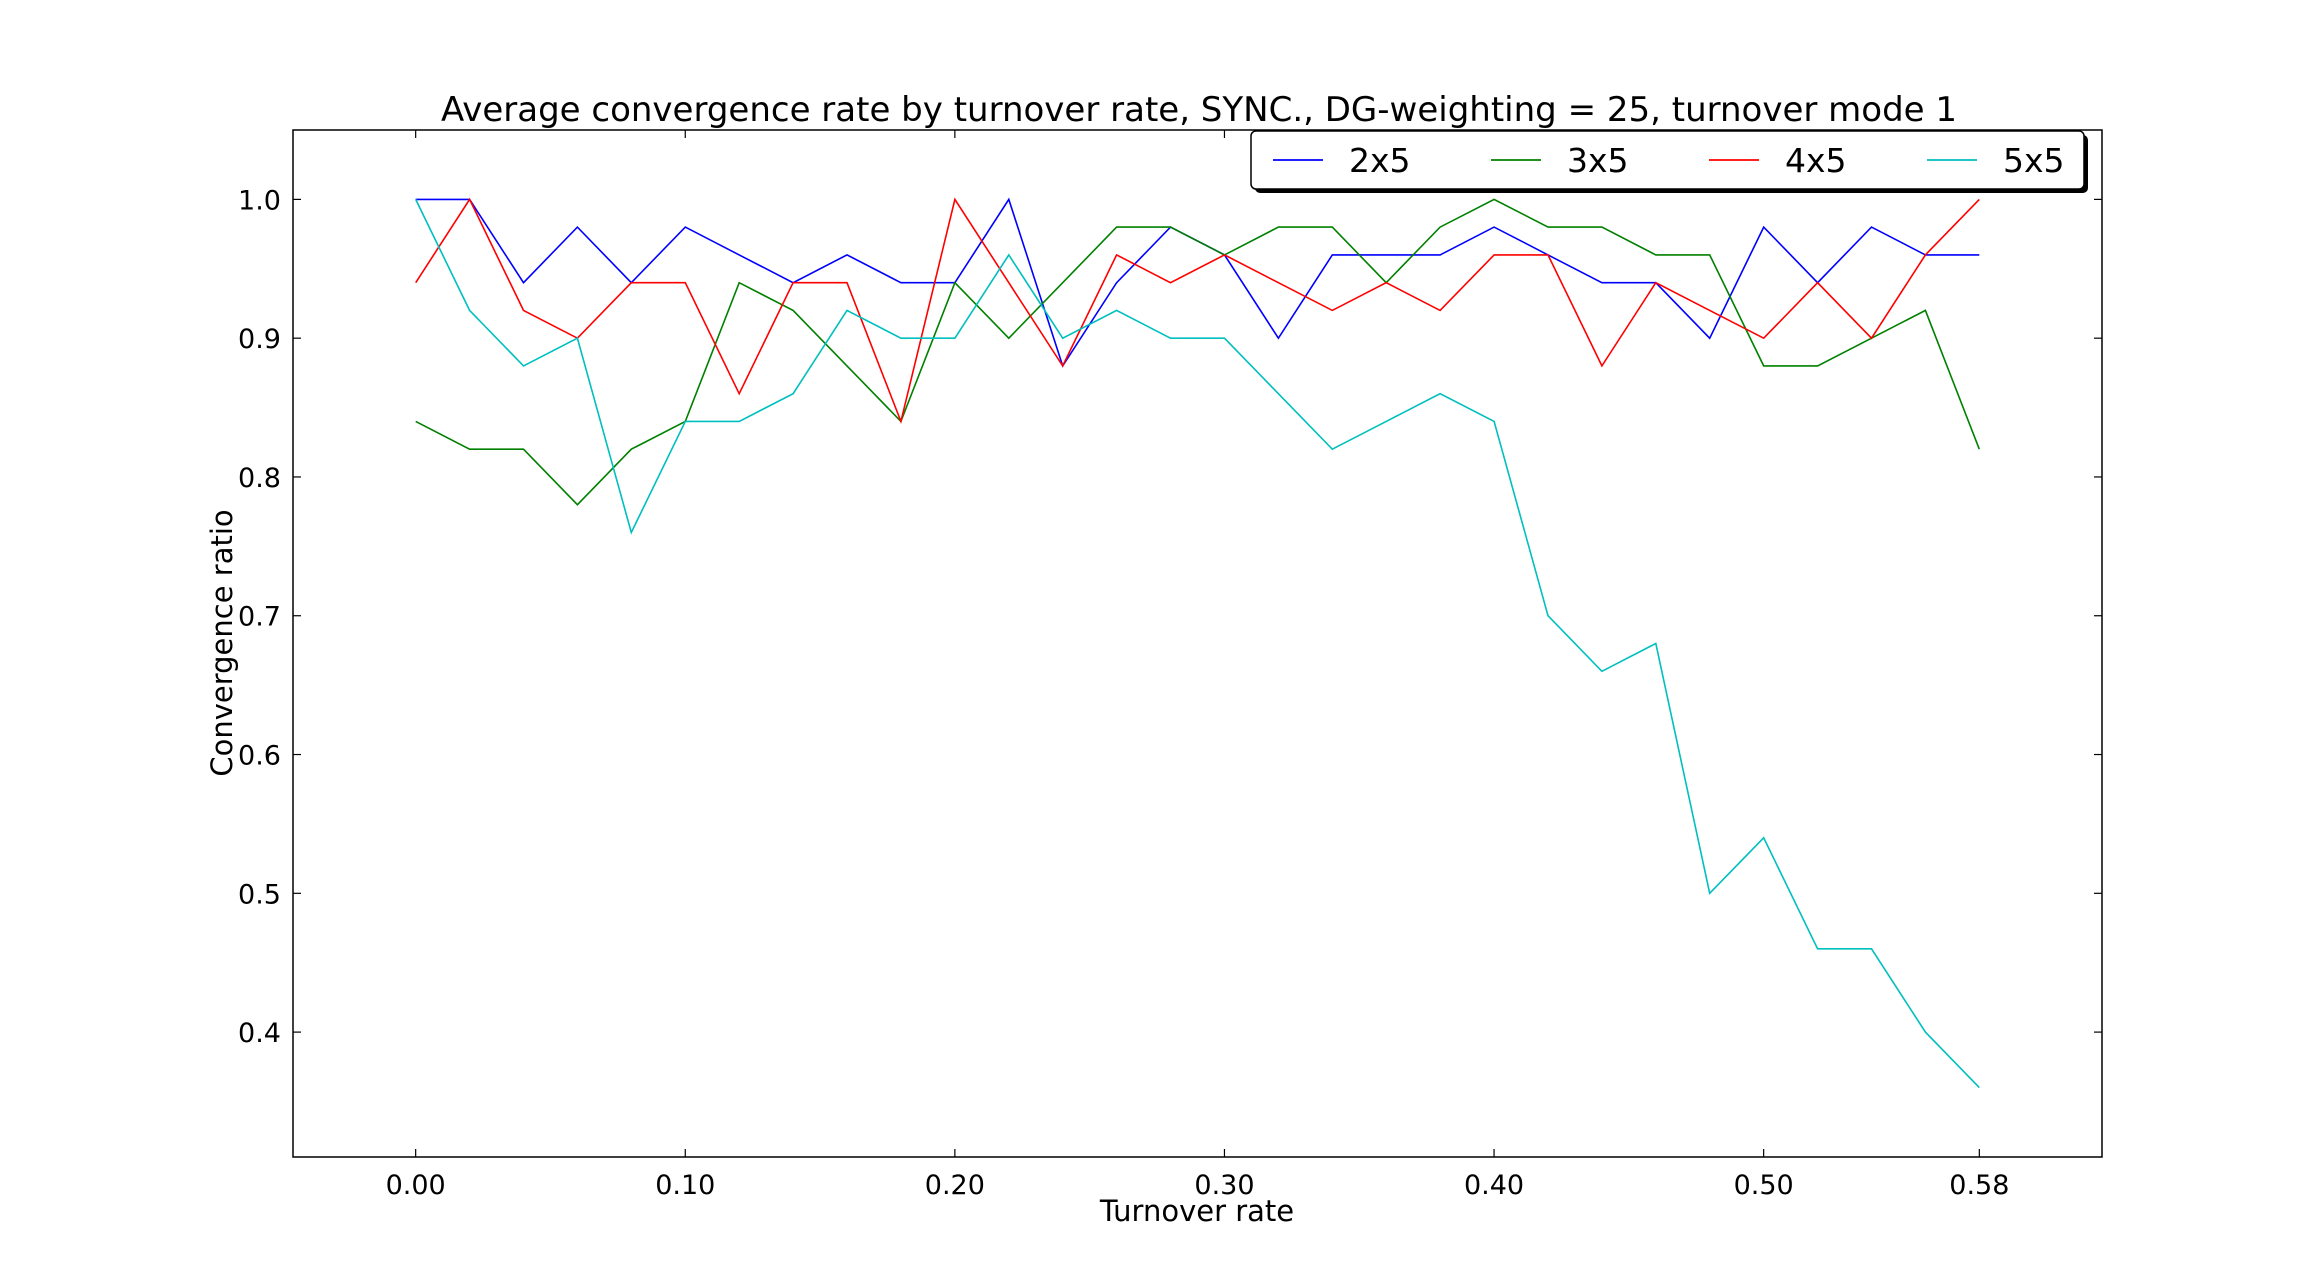 This screenshot has height=1277, width=2318. Describe the element at coordinates (416, 1185) in the screenshot. I see `x-tick-label: 0.00` at that location.